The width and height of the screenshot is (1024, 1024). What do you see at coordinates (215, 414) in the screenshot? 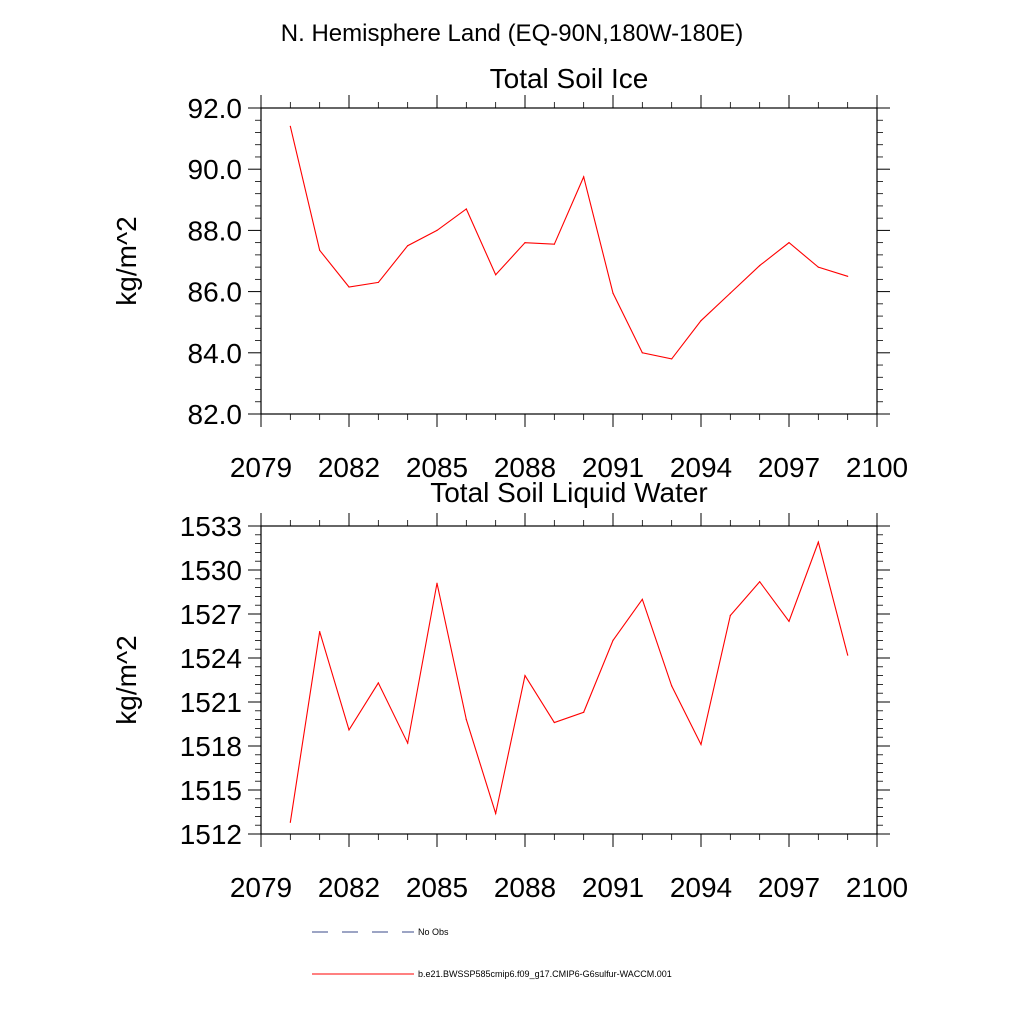
I see `y-tick-label: 82.0` at bounding box center [215, 414].